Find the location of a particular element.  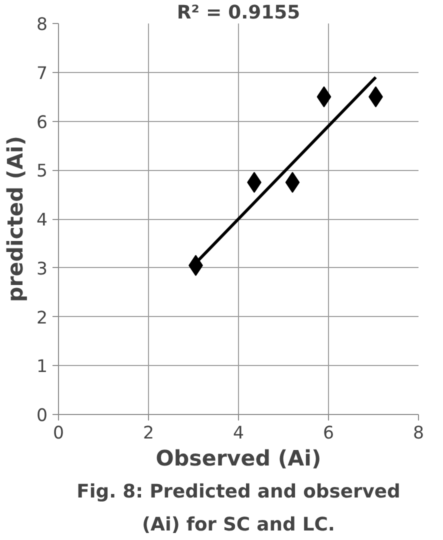

caption: Fig. 8: Predicted and observed (Ai) for SC and LC. is located at coordinates (238, 509).